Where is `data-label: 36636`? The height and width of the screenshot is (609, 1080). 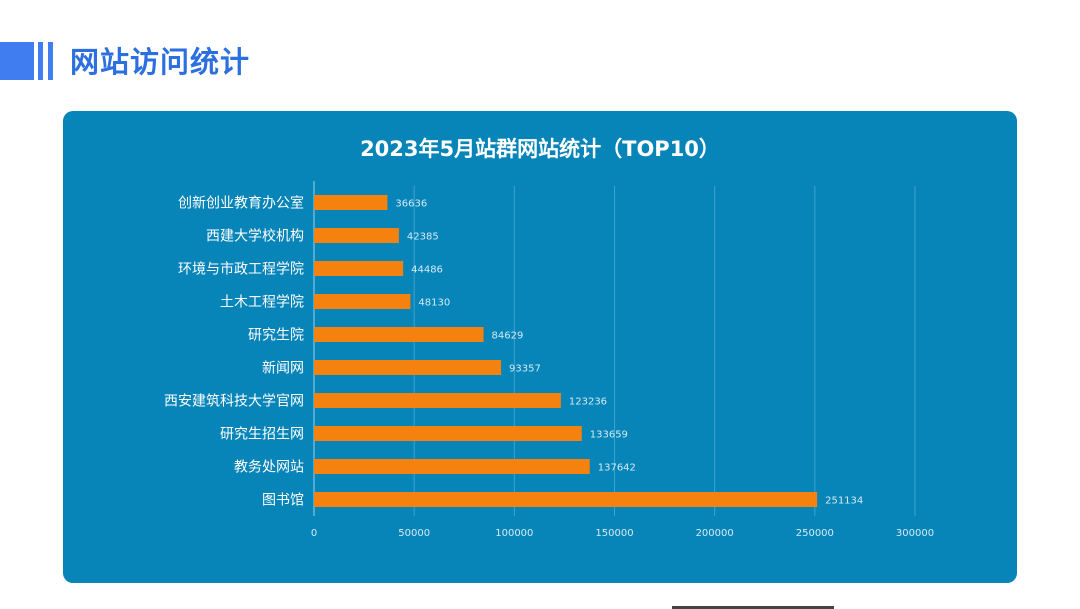 data-label: 36636 is located at coordinates (411, 204).